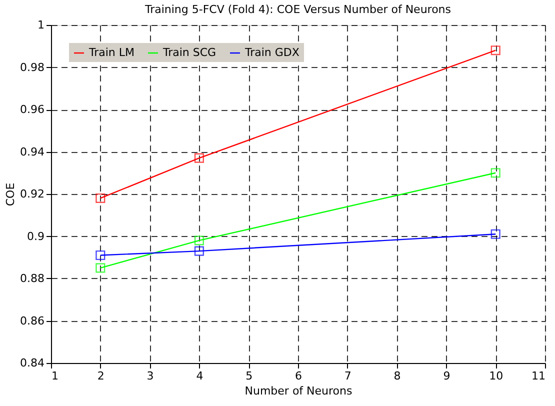 The image size is (555, 406). I want to click on x-tick-label: 9, so click(446, 376).